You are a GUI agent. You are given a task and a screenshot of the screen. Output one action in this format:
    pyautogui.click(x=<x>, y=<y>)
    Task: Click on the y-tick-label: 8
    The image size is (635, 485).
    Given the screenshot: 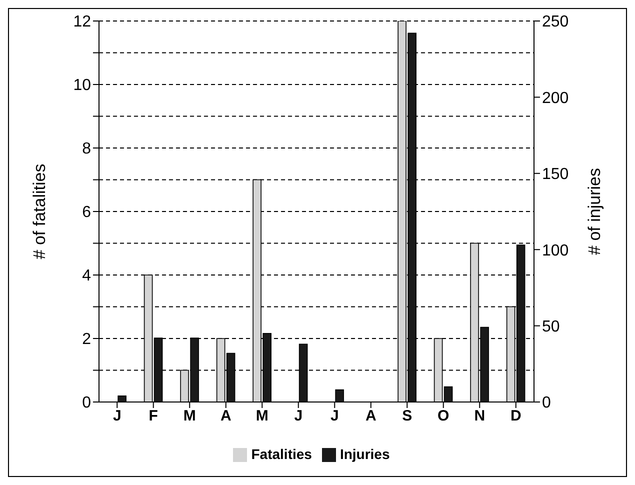 What is the action you would take?
    pyautogui.click(x=87, y=149)
    